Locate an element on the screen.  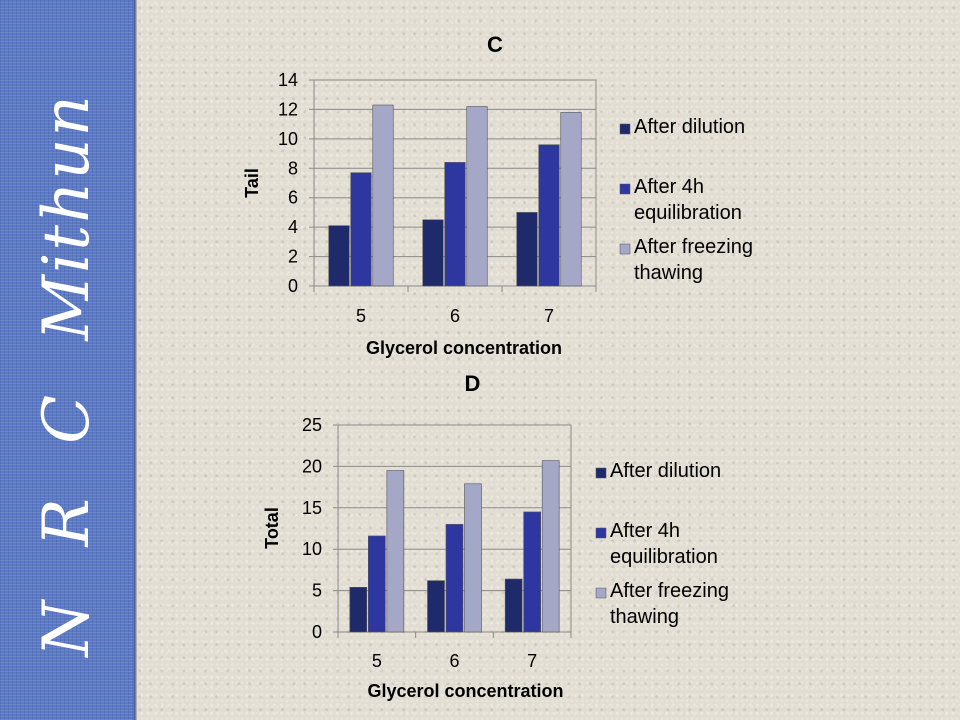
sidebar: N R C Mithun is located at coordinates (68, 360).